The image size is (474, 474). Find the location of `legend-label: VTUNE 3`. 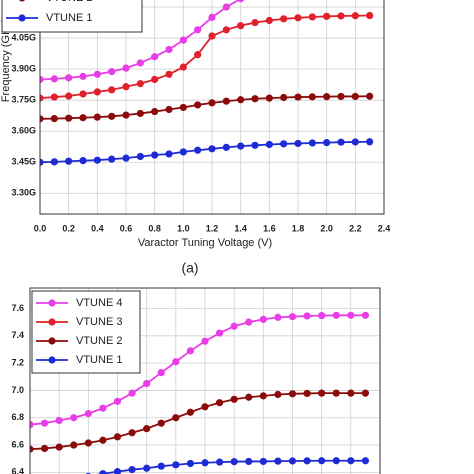

legend-label: VTUNE 3 is located at coordinates (99, 322).